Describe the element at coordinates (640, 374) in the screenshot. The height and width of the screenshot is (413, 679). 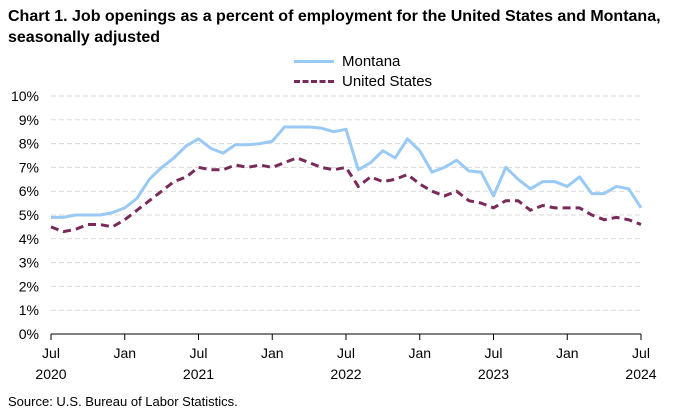
I see `x-tick-year: 2024` at that location.